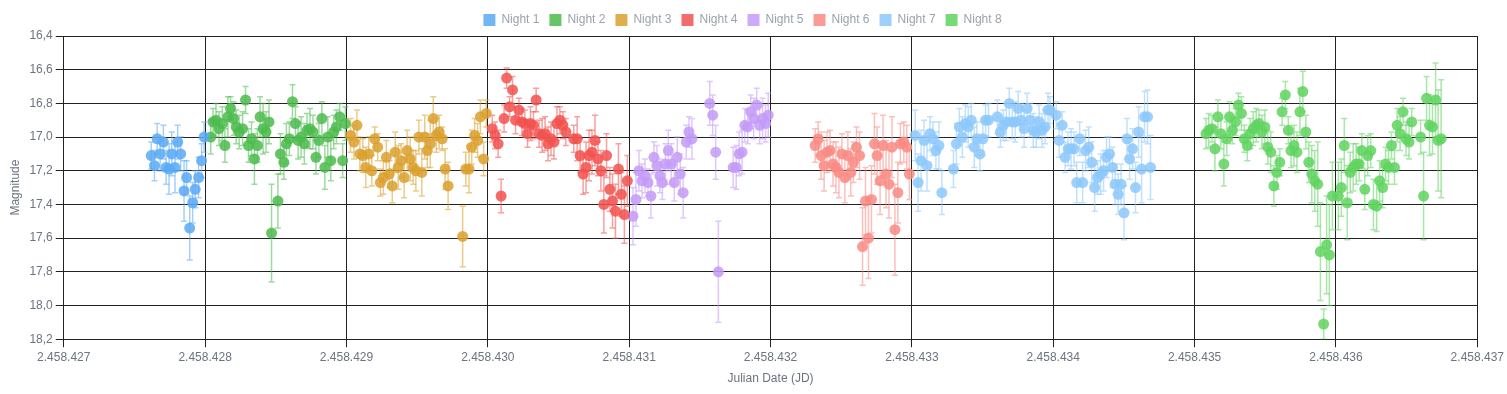 Image resolution: width=1507 pixels, height=394 pixels. What do you see at coordinates (41, 271) in the screenshot?
I see `y-tick-label: 17,8` at bounding box center [41, 271].